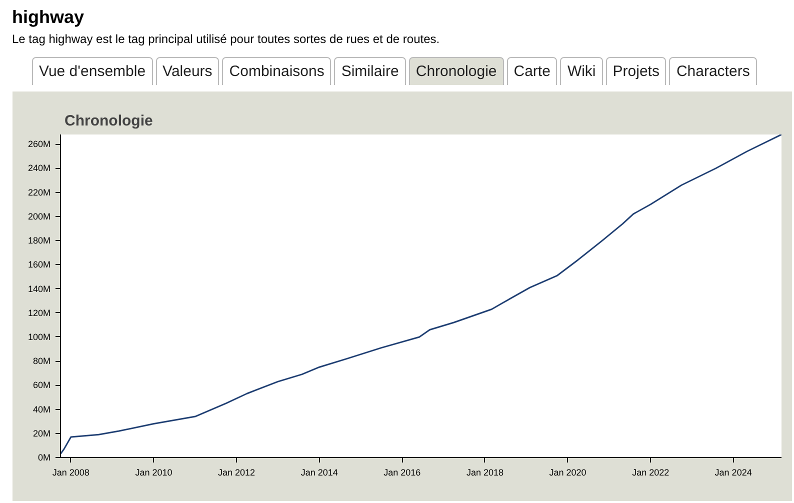 This screenshot has width=794, height=503. Describe the element at coordinates (713, 71) in the screenshot. I see `text: Characters` at that location.